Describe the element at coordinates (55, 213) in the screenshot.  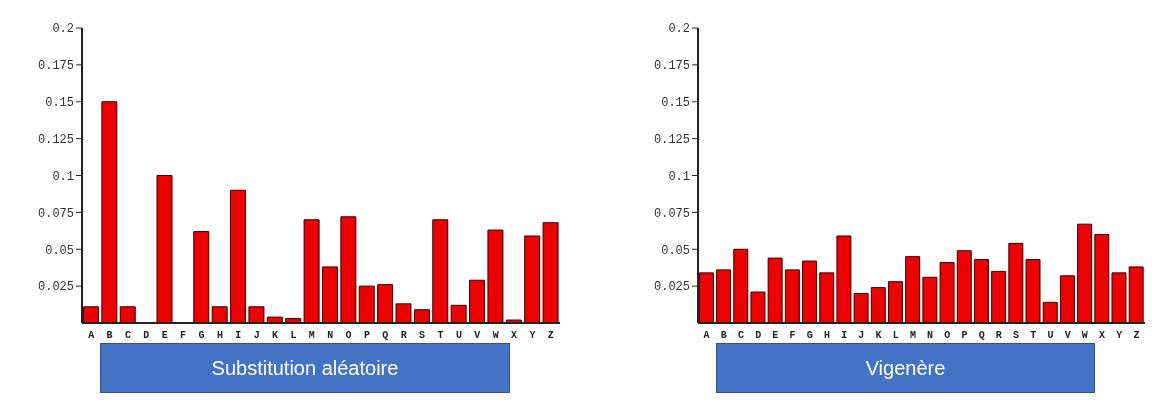
I see `y-tick-label: 0.075` at that location.